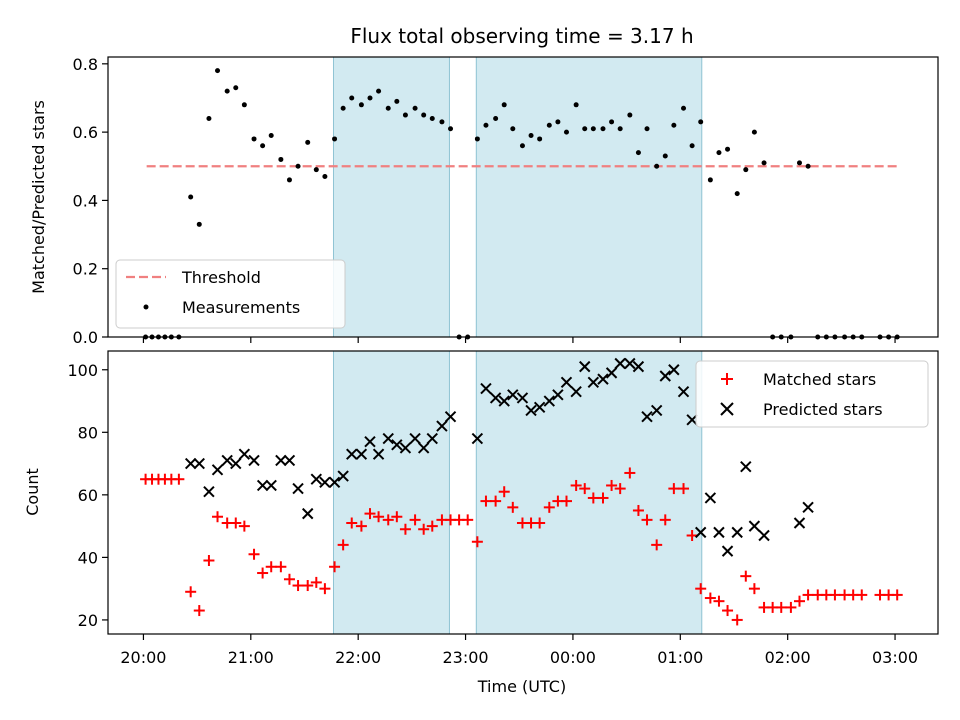  I want to click on top-x-ticks, so click(519, 340).